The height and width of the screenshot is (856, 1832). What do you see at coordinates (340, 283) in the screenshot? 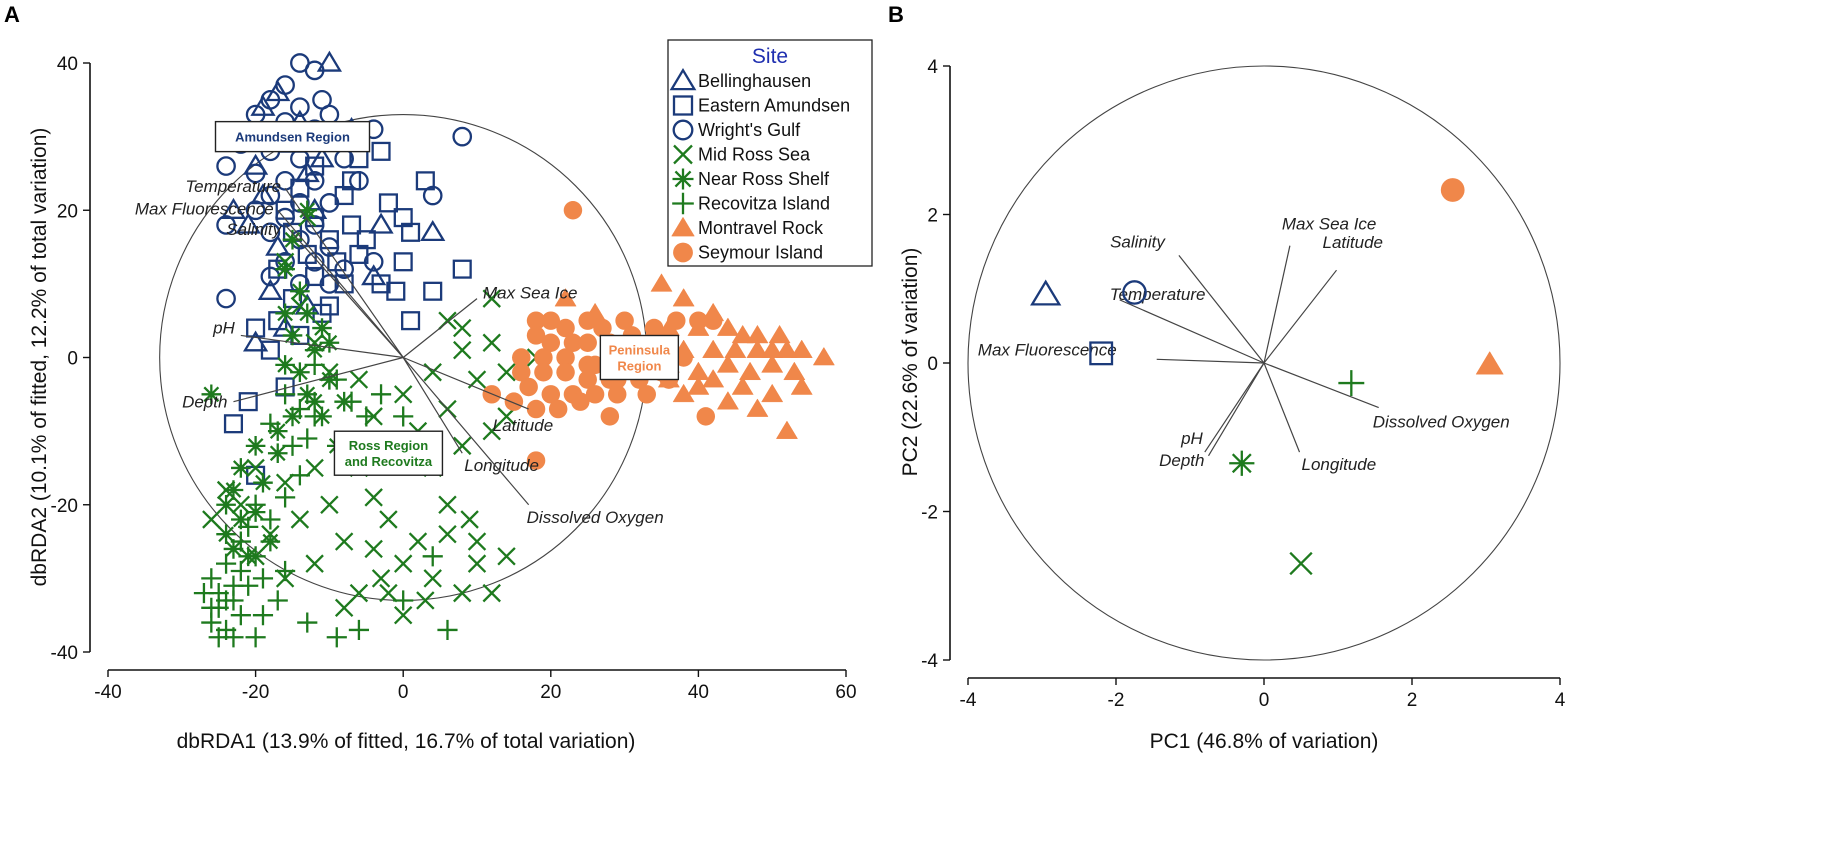
I see `panel-a-vector-max-fluorescence` at bounding box center [340, 283].